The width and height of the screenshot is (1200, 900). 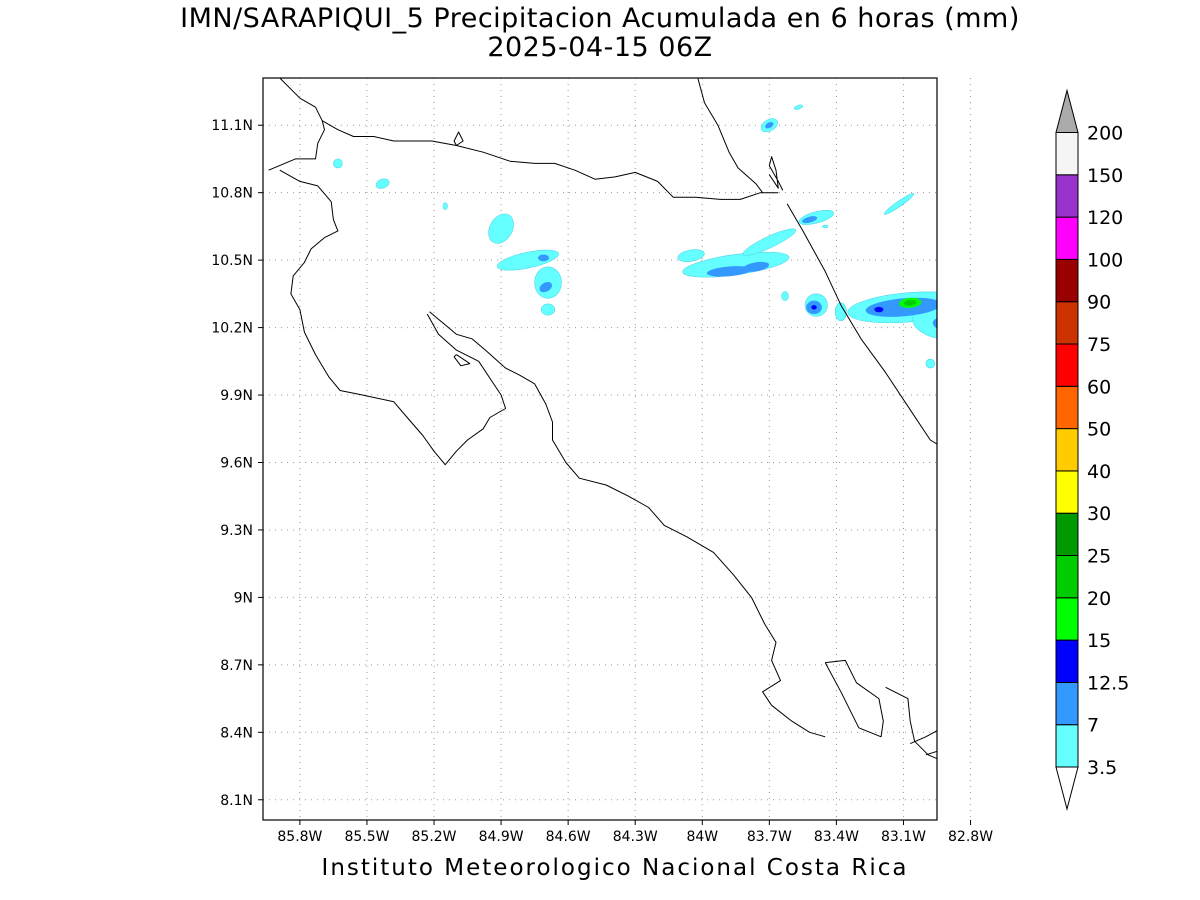 What do you see at coordinates (232, 126) in the screenshot?
I see `y-tick-label: 11.1N` at bounding box center [232, 126].